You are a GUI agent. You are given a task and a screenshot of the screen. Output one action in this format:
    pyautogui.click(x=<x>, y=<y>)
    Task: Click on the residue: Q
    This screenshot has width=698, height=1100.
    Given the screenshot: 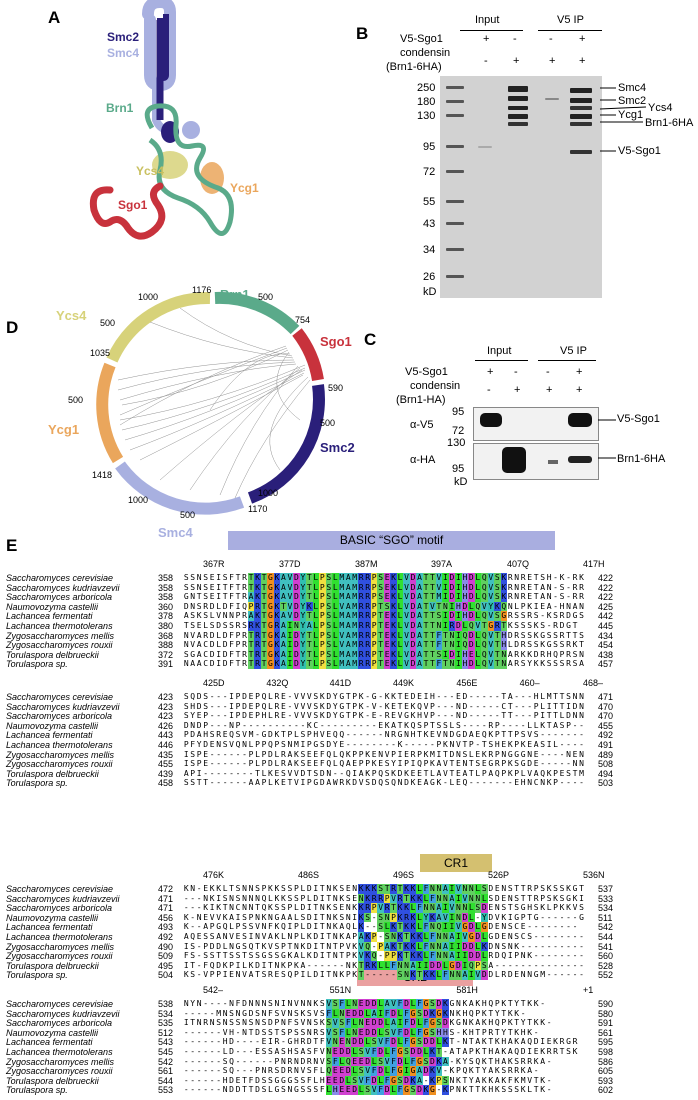 What is the action you would take?
    pyautogui.click(x=530, y=1042)
    